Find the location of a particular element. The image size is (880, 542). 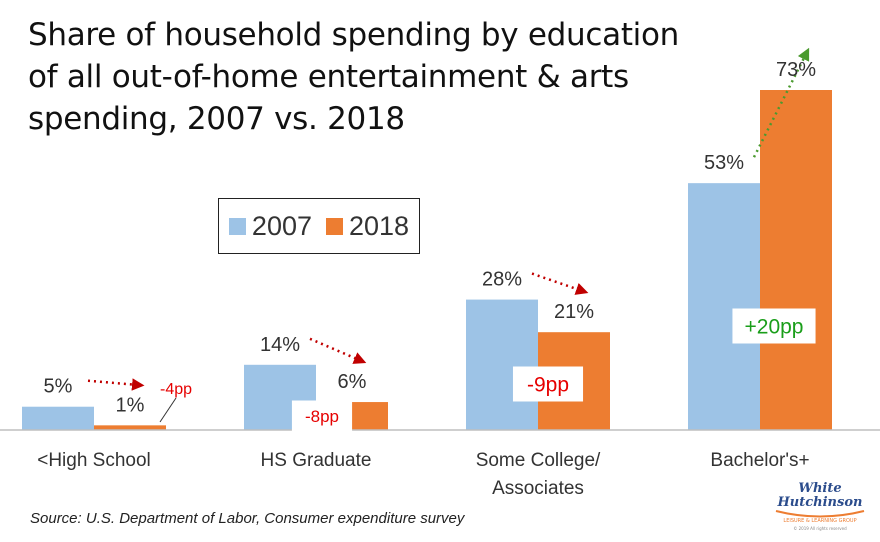

change-annotation-0: -4pp is located at coordinates (176, 389).